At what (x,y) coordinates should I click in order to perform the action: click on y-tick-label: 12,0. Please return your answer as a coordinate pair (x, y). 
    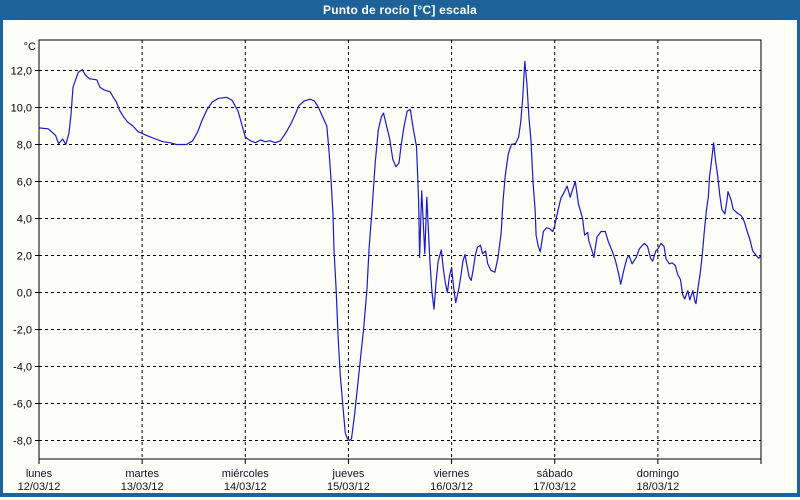
    Looking at the image, I should click on (21, 72).